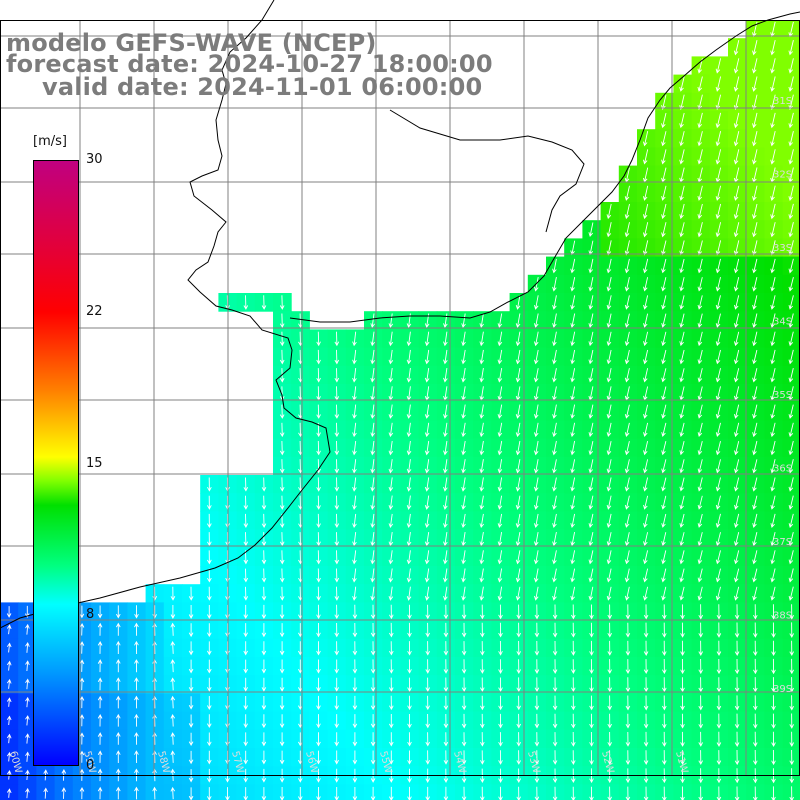  Describe the element at coordinates (782, 616) in the screenshot. I see `latitude-label: 38S` at that location.